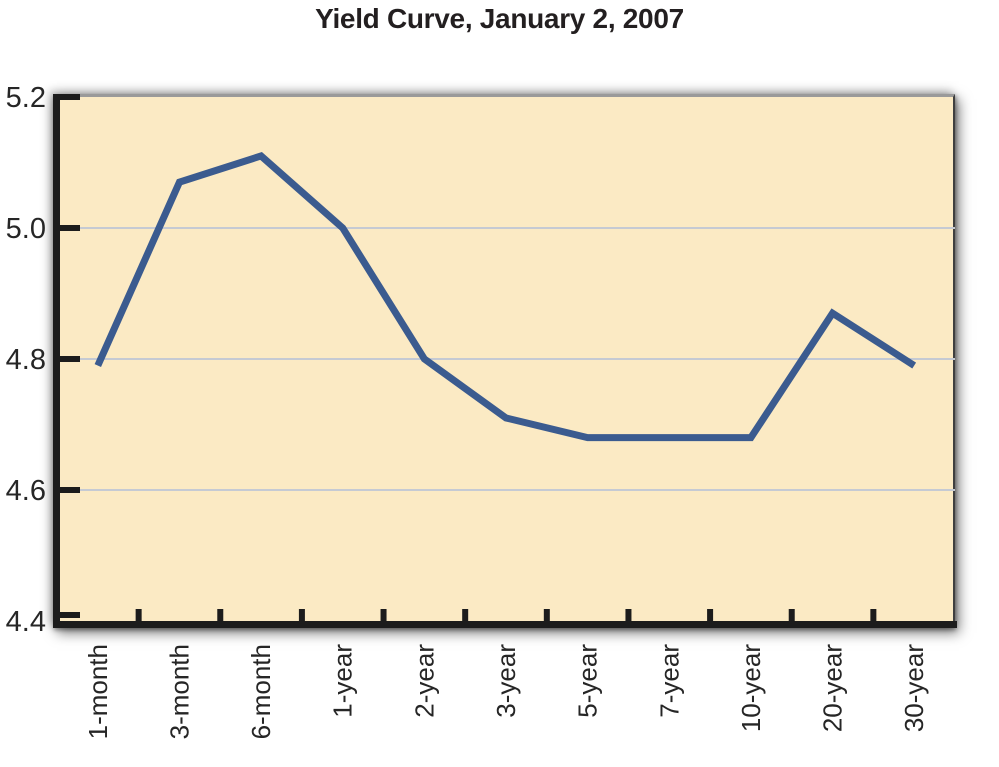 Image resolution: width=999 pixels, height=767 pixels. What do you see at coordinates (179, 691) in the screenshot?
I see `x-tick-label: 3-month` at bounding box center [179, 691].